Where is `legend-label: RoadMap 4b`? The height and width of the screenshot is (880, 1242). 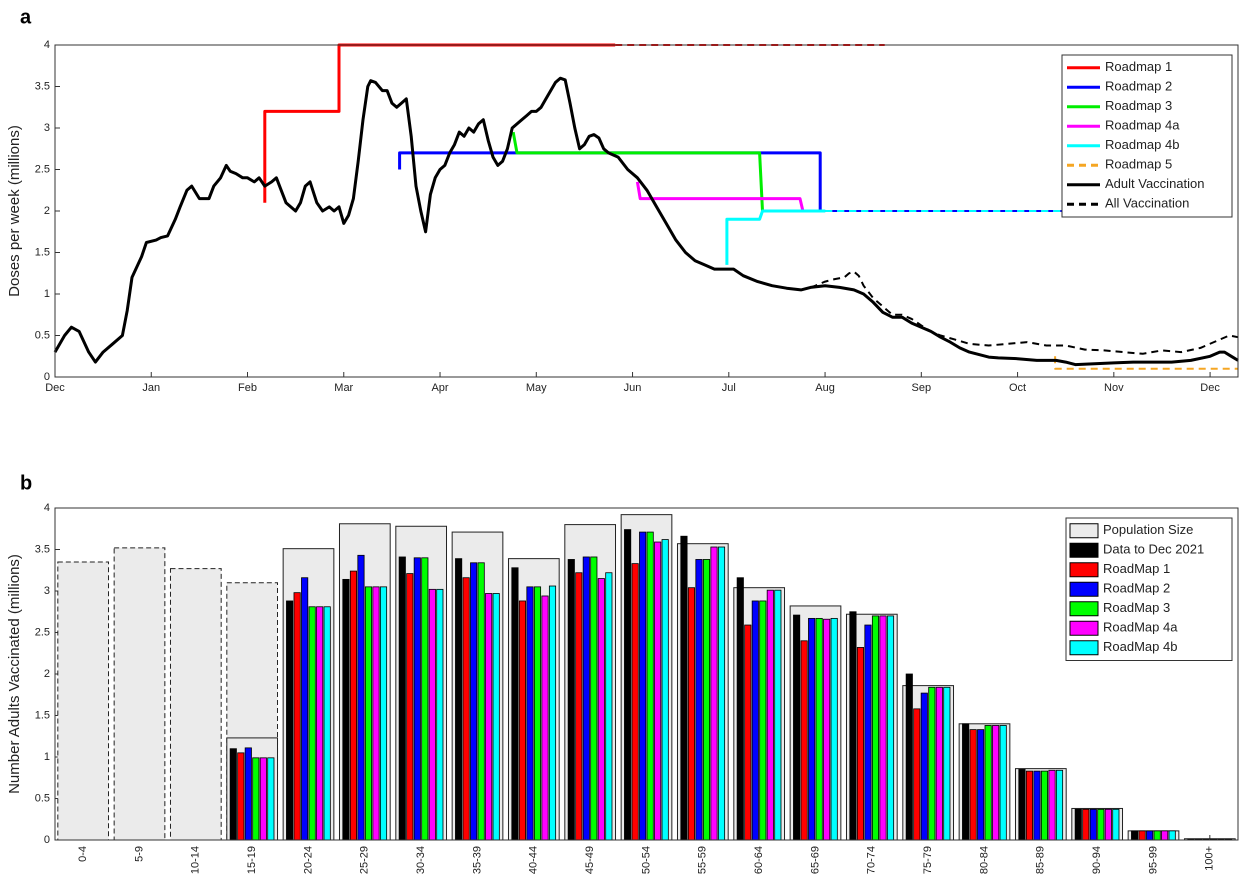
legend-label: RoadMap 4b is located at coordinates (1140, 646).